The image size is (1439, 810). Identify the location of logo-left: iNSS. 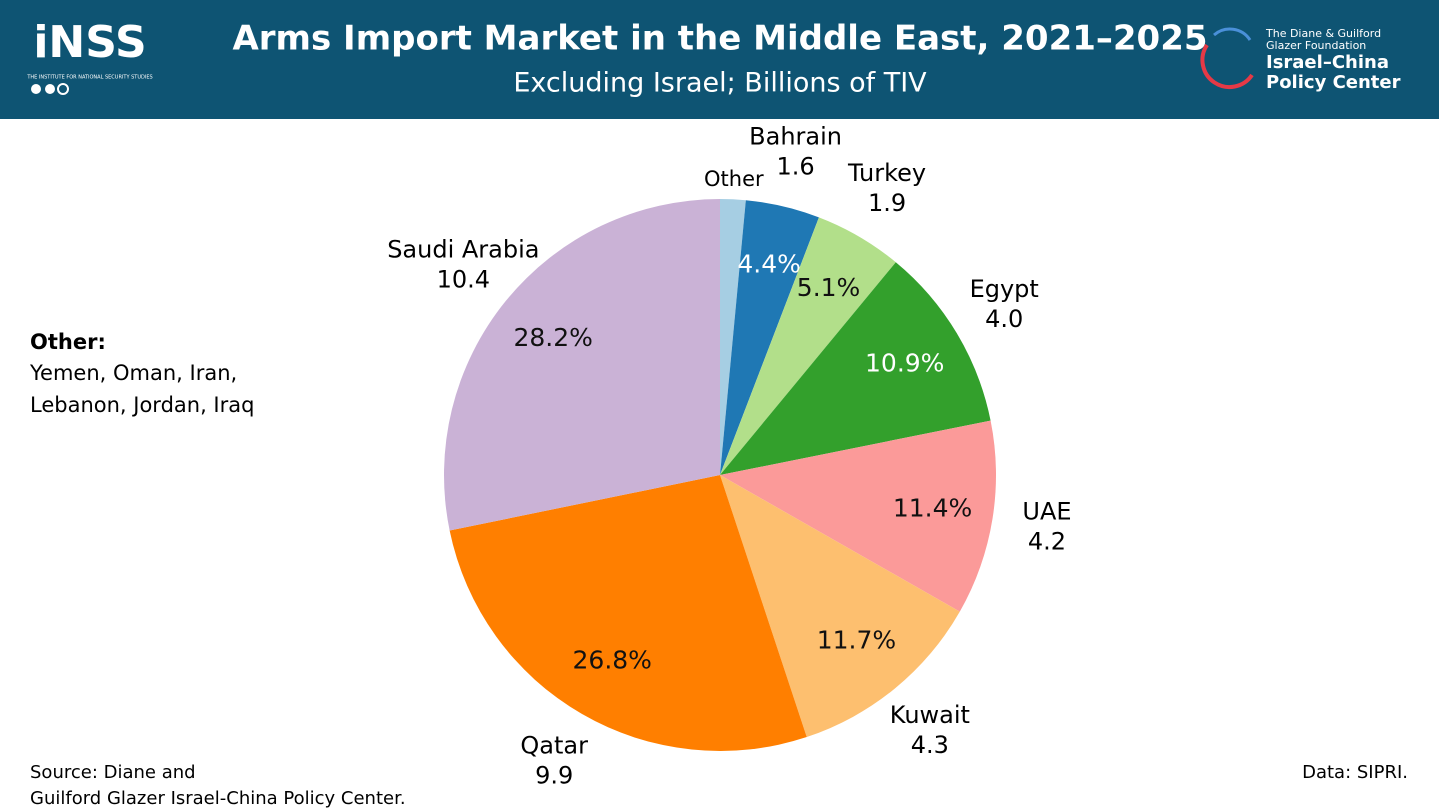
(89, 42).